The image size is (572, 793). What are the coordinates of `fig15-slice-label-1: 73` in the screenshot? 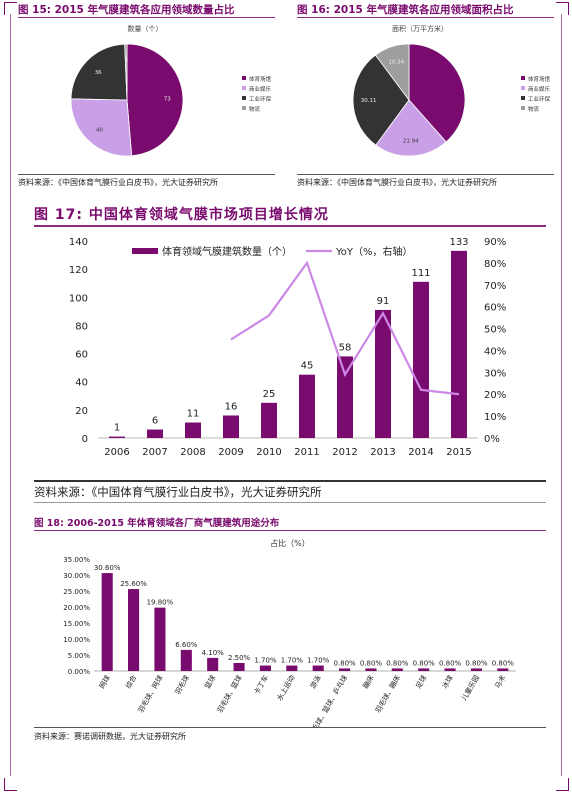 It's located at (167, 99).